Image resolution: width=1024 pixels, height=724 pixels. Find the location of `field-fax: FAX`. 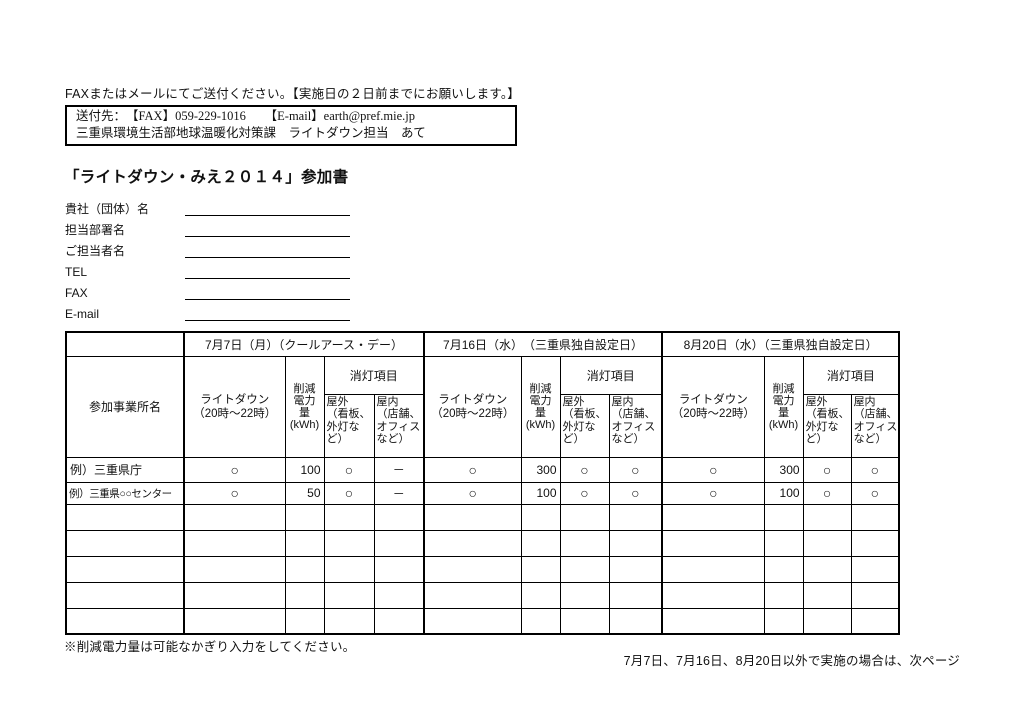

field-fax: FAX is located at coordinates (207, 289).